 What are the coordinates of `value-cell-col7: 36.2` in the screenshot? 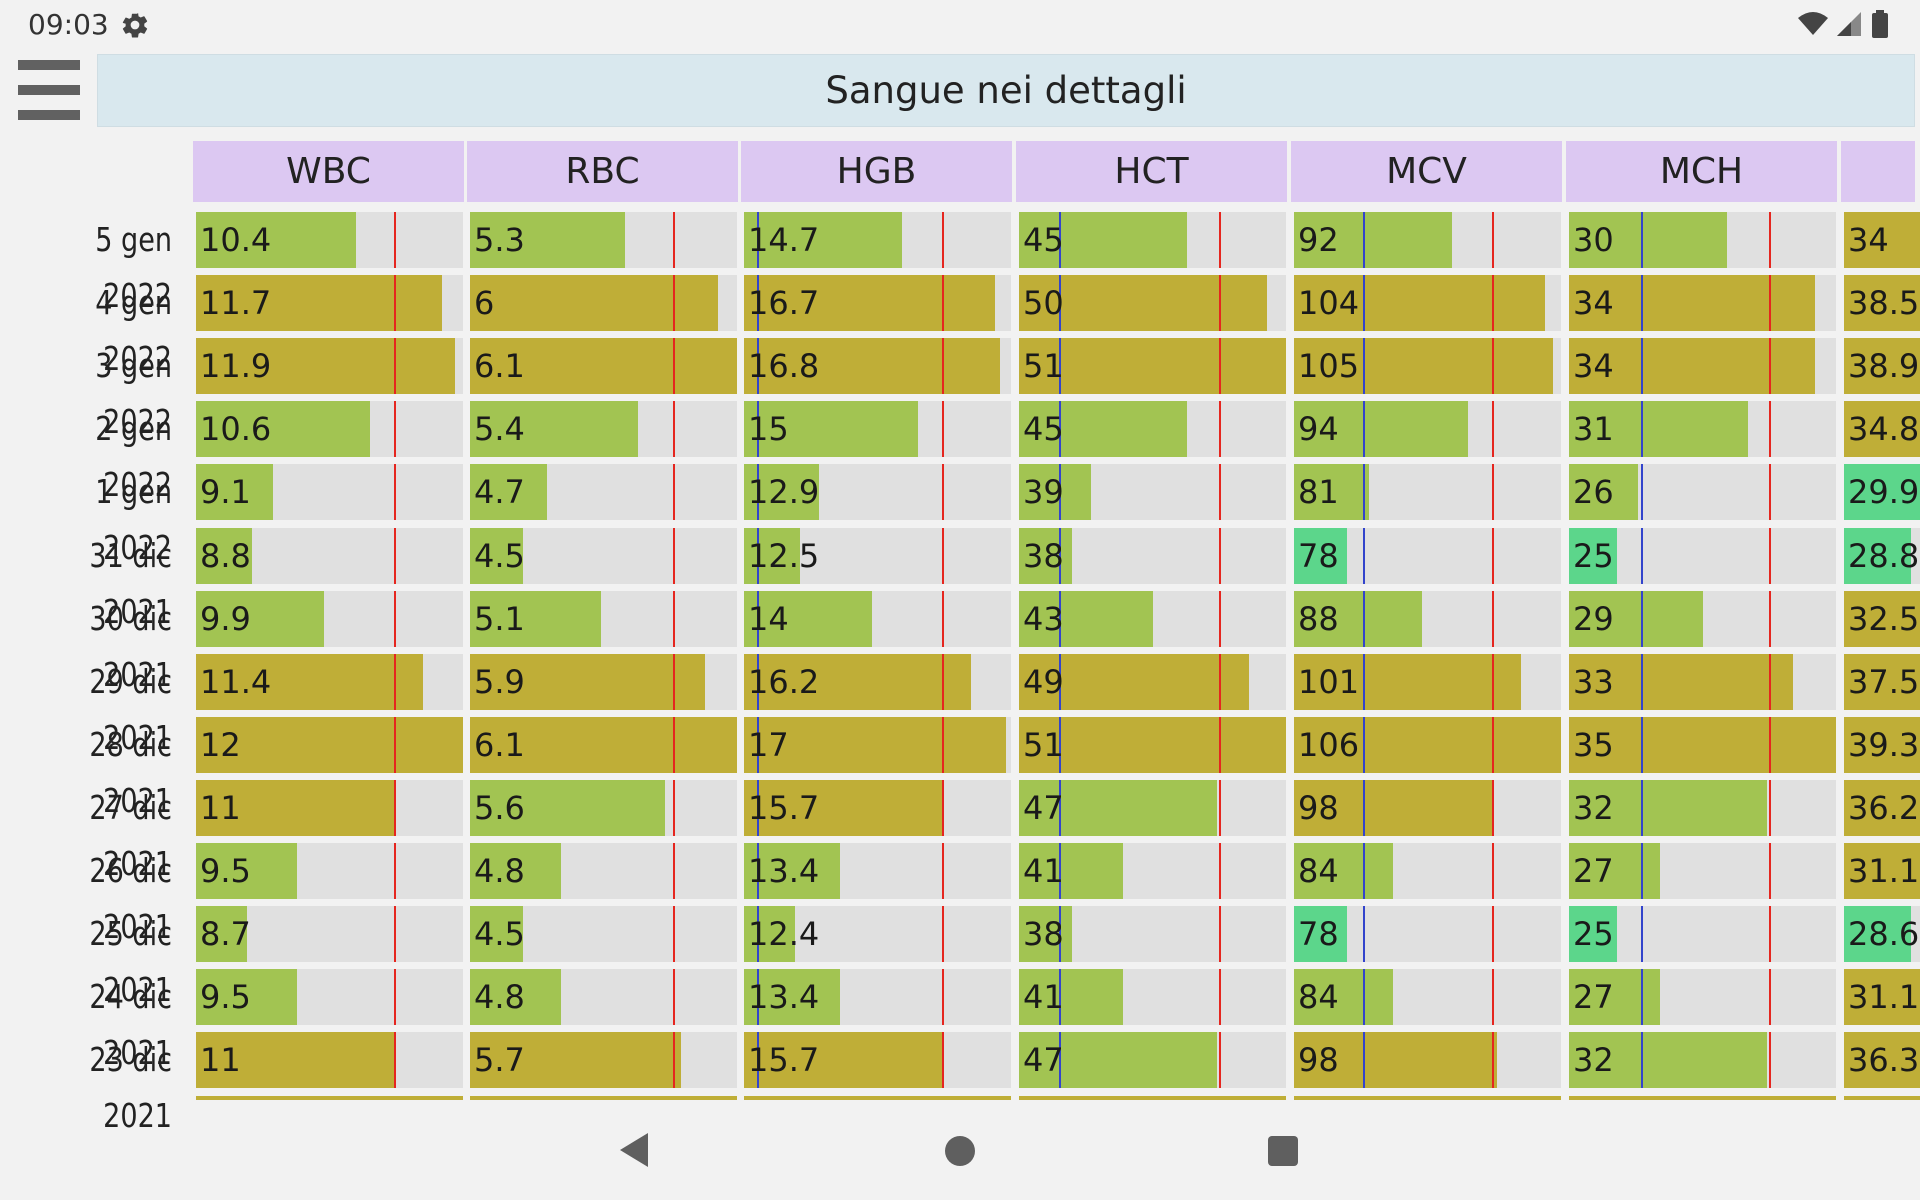 It's located at (1882, 808).